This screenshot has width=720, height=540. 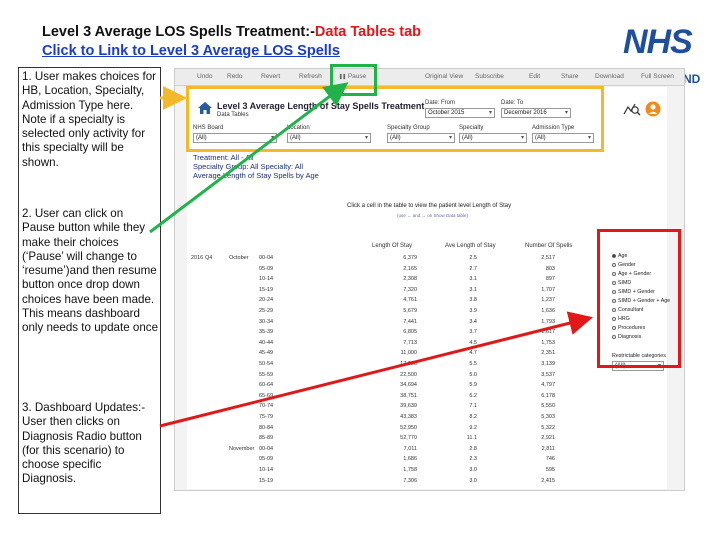 I want to click on date-to-select: December 2016 ▾, so click(x=536, y=113).